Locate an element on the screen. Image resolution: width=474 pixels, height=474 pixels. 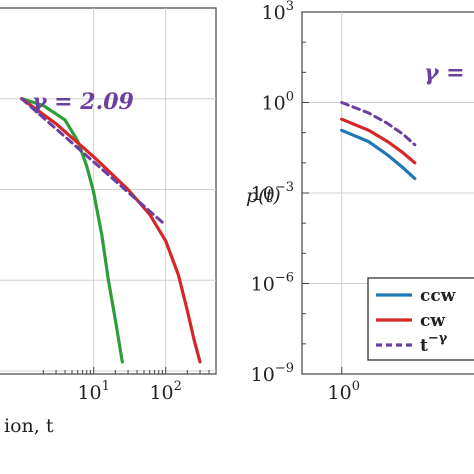
legend: ccw cwt−γ is located at coordinates (420, 319).